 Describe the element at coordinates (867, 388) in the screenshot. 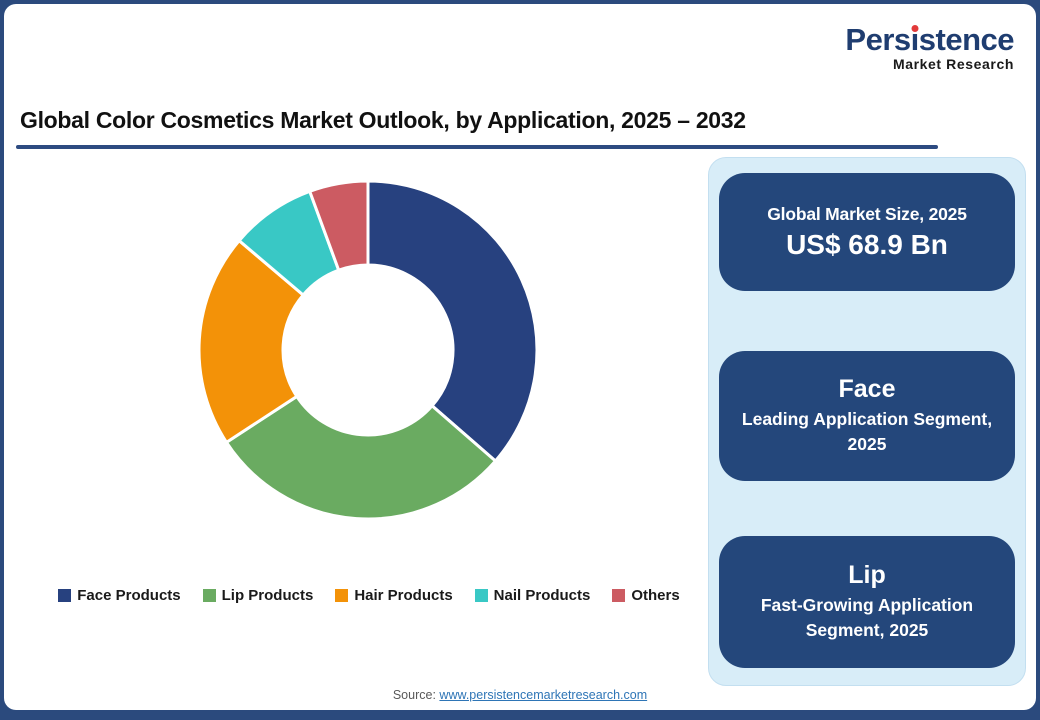

I see `leading-segment-card-title: Face` at that location.